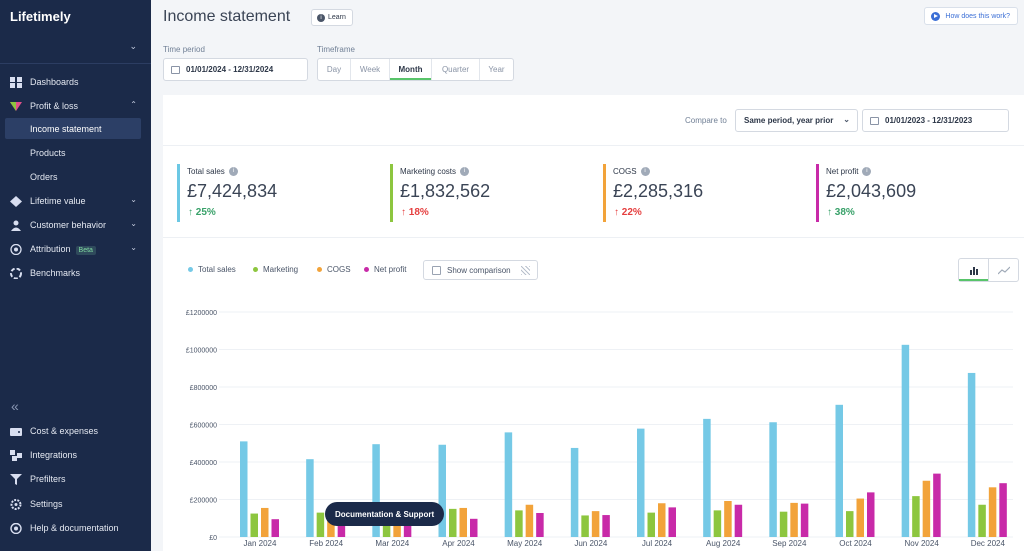  I want to click on y-tick-label: £200000, so click(203, 501).